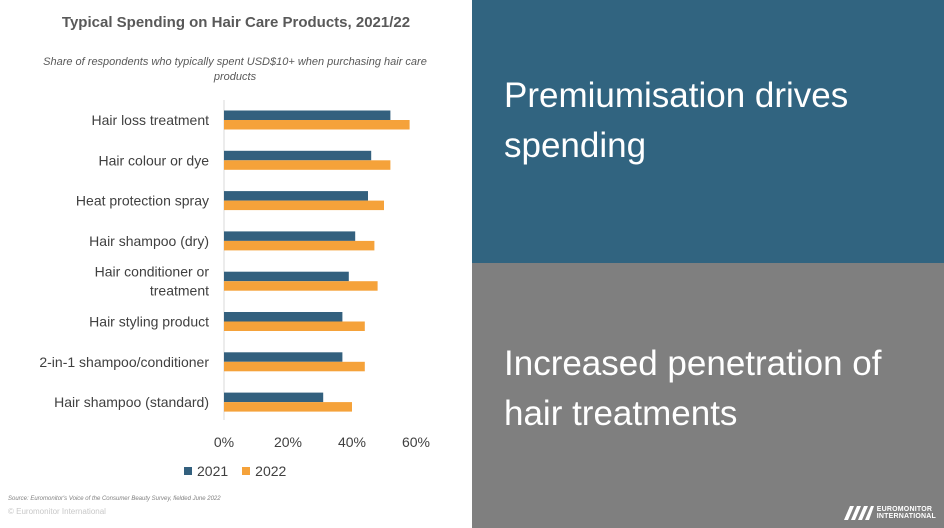  Describe the element at coordinates (904, 509) in the screenshot. I see `logo-line1: EUROMONITOR` at that location.